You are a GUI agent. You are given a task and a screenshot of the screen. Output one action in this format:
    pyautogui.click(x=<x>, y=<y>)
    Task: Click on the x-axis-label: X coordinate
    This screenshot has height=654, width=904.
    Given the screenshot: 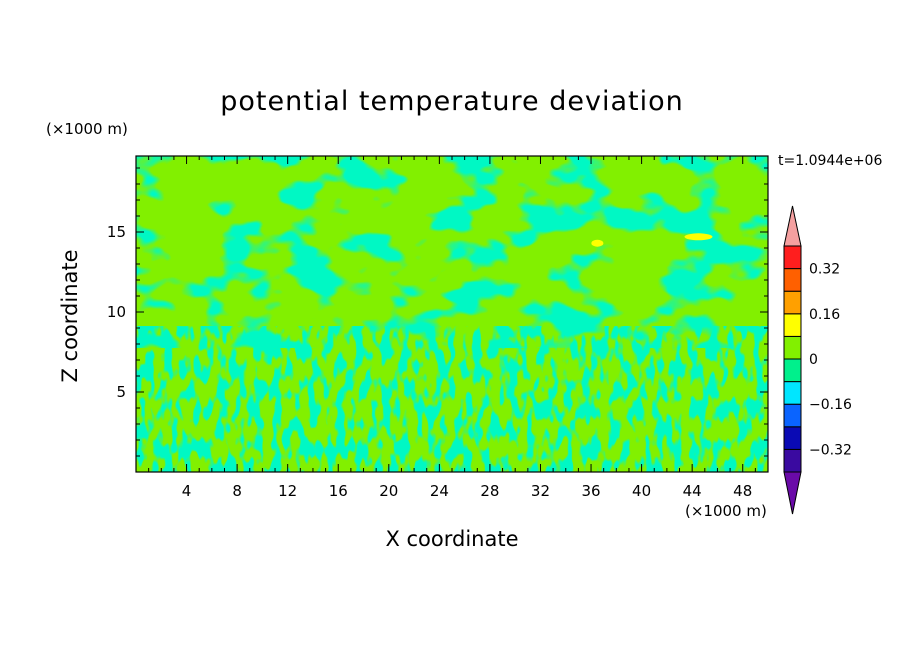 What is the action you would take?
    pyautogui.click(x=452, y=539)
    